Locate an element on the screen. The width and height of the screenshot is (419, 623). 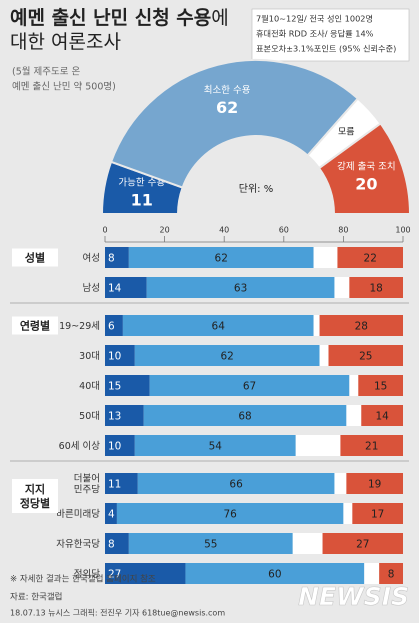
bar-value-label: 13 is located at coordinates (114, 417).